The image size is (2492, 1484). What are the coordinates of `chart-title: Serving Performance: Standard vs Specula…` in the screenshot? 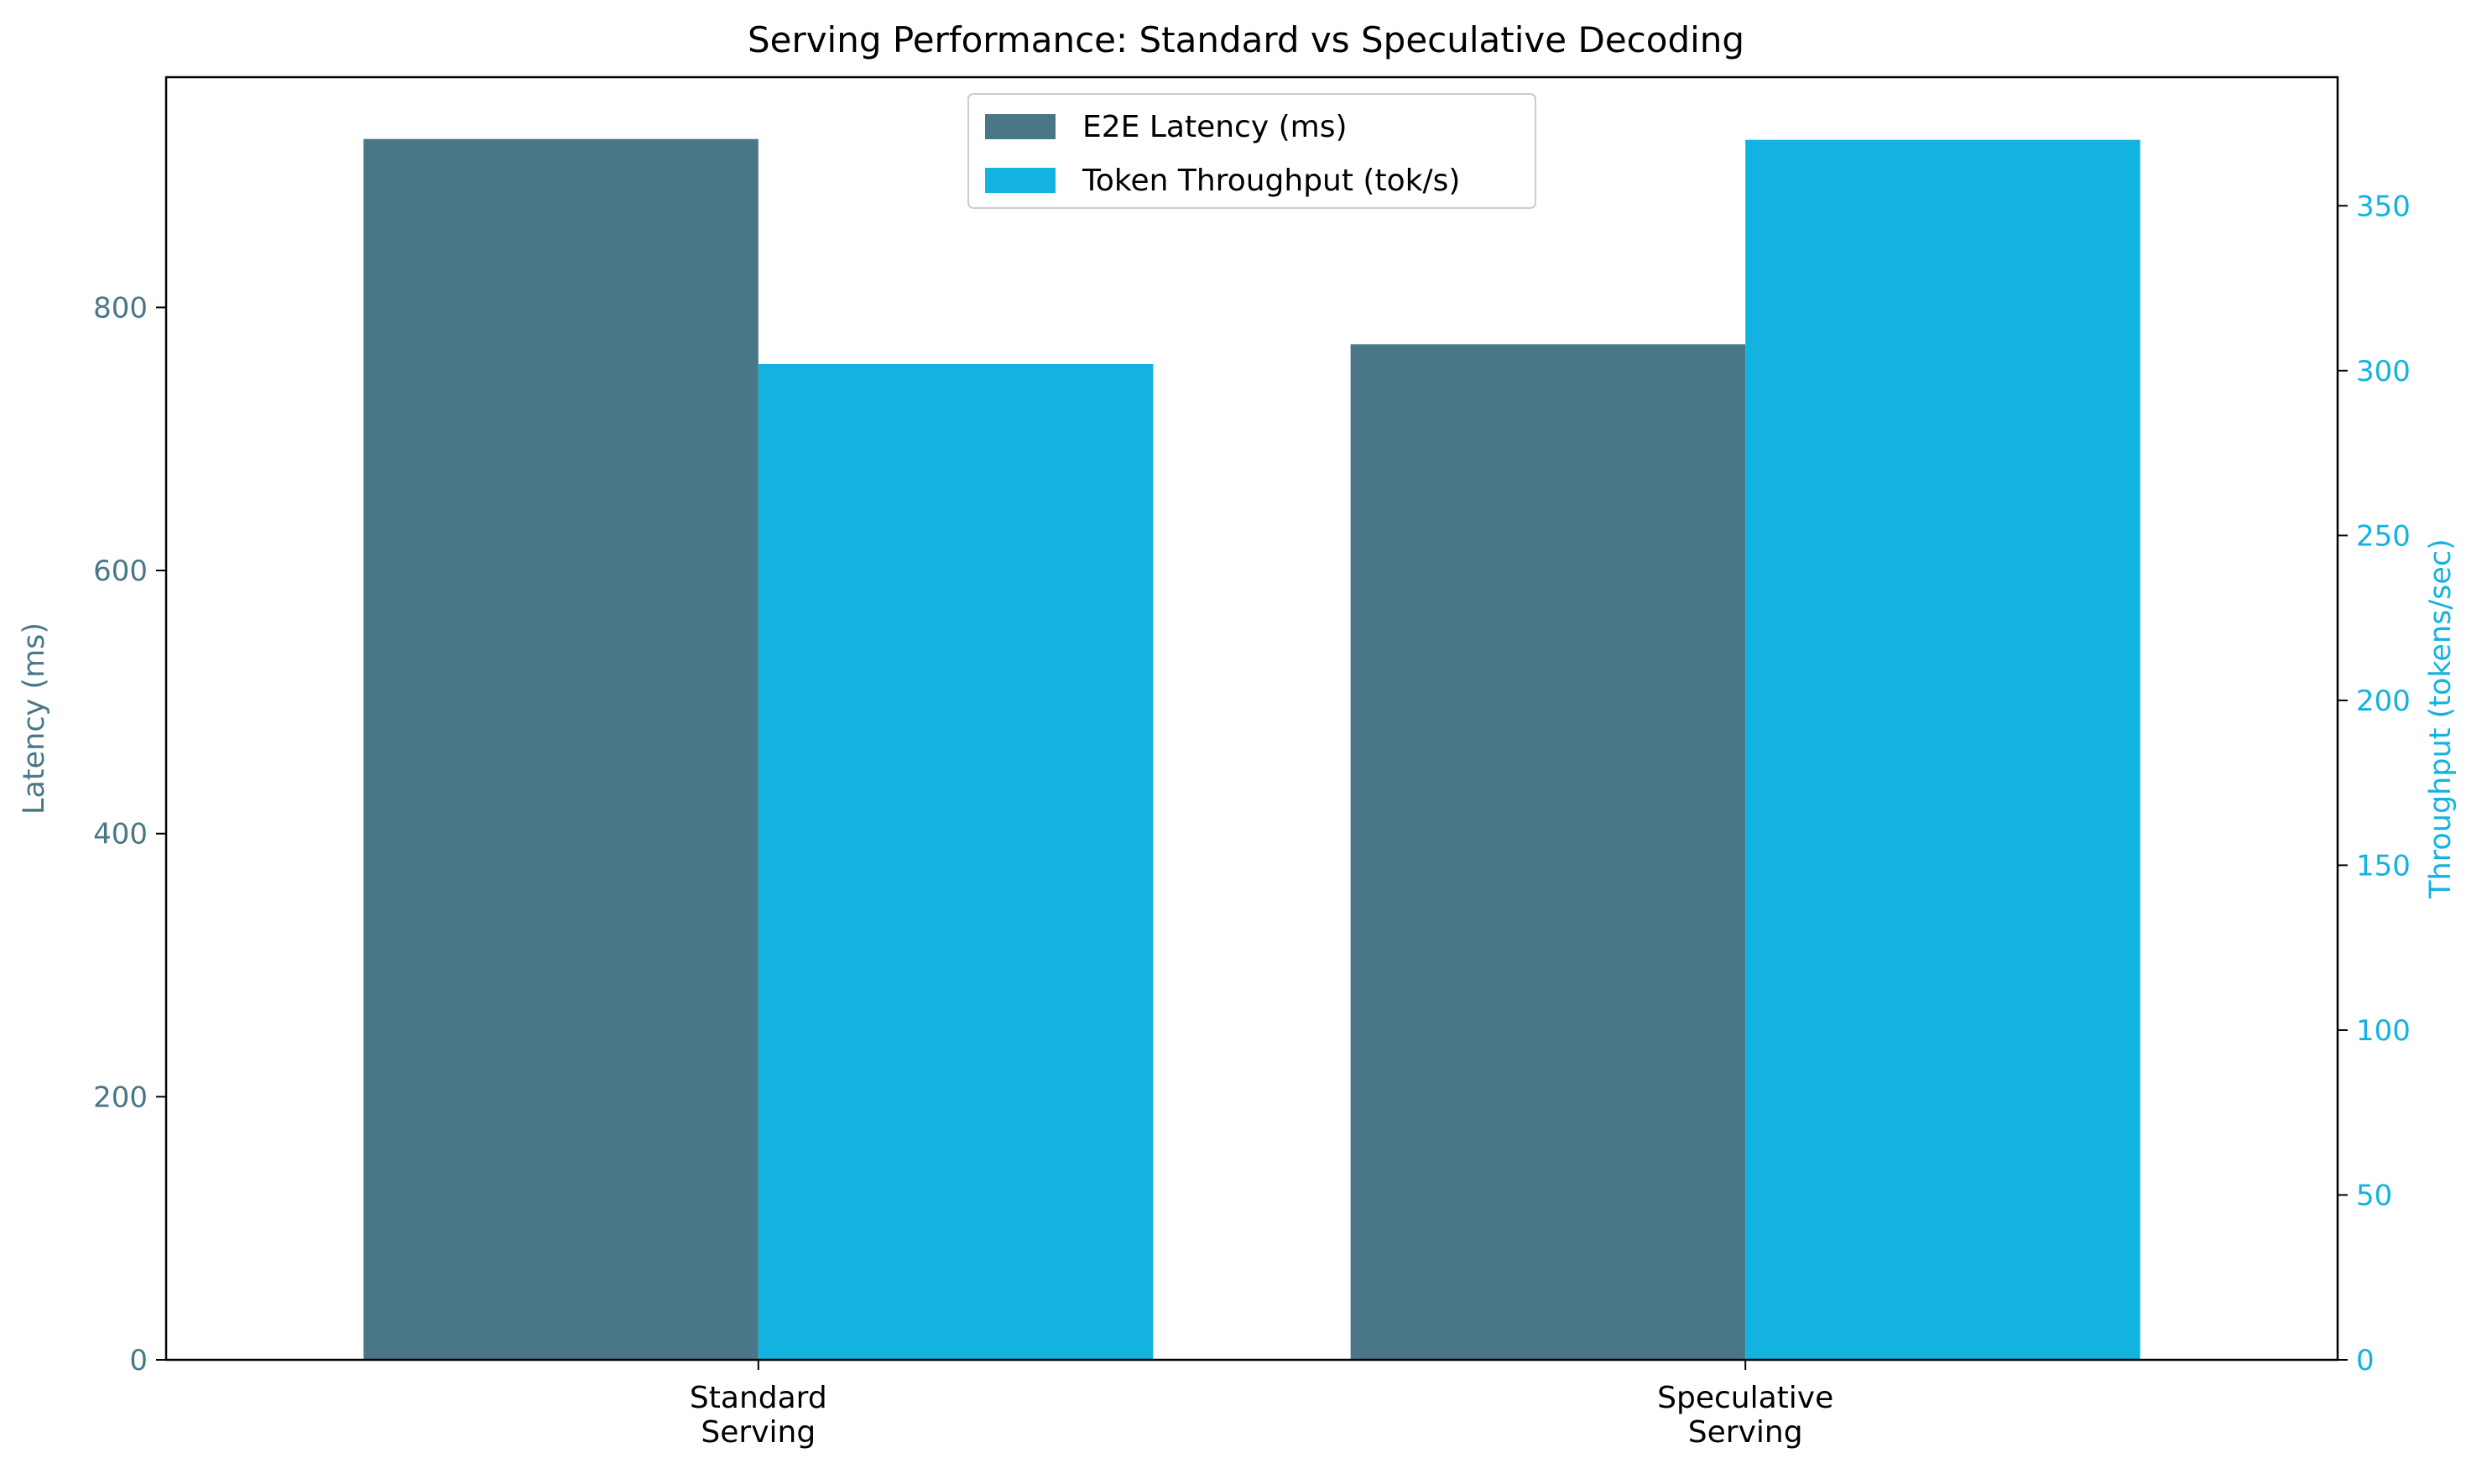 It's located at (1246, 39).